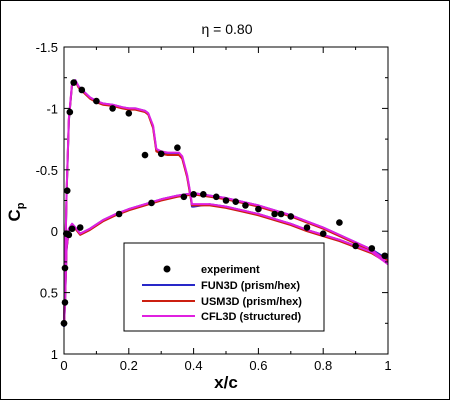 This screenshot has height=400, width=450. What do you see at coordinates (52, 108) in the screenshot?
I see `y-tick-label: -1` at bounding box center [52, 108].